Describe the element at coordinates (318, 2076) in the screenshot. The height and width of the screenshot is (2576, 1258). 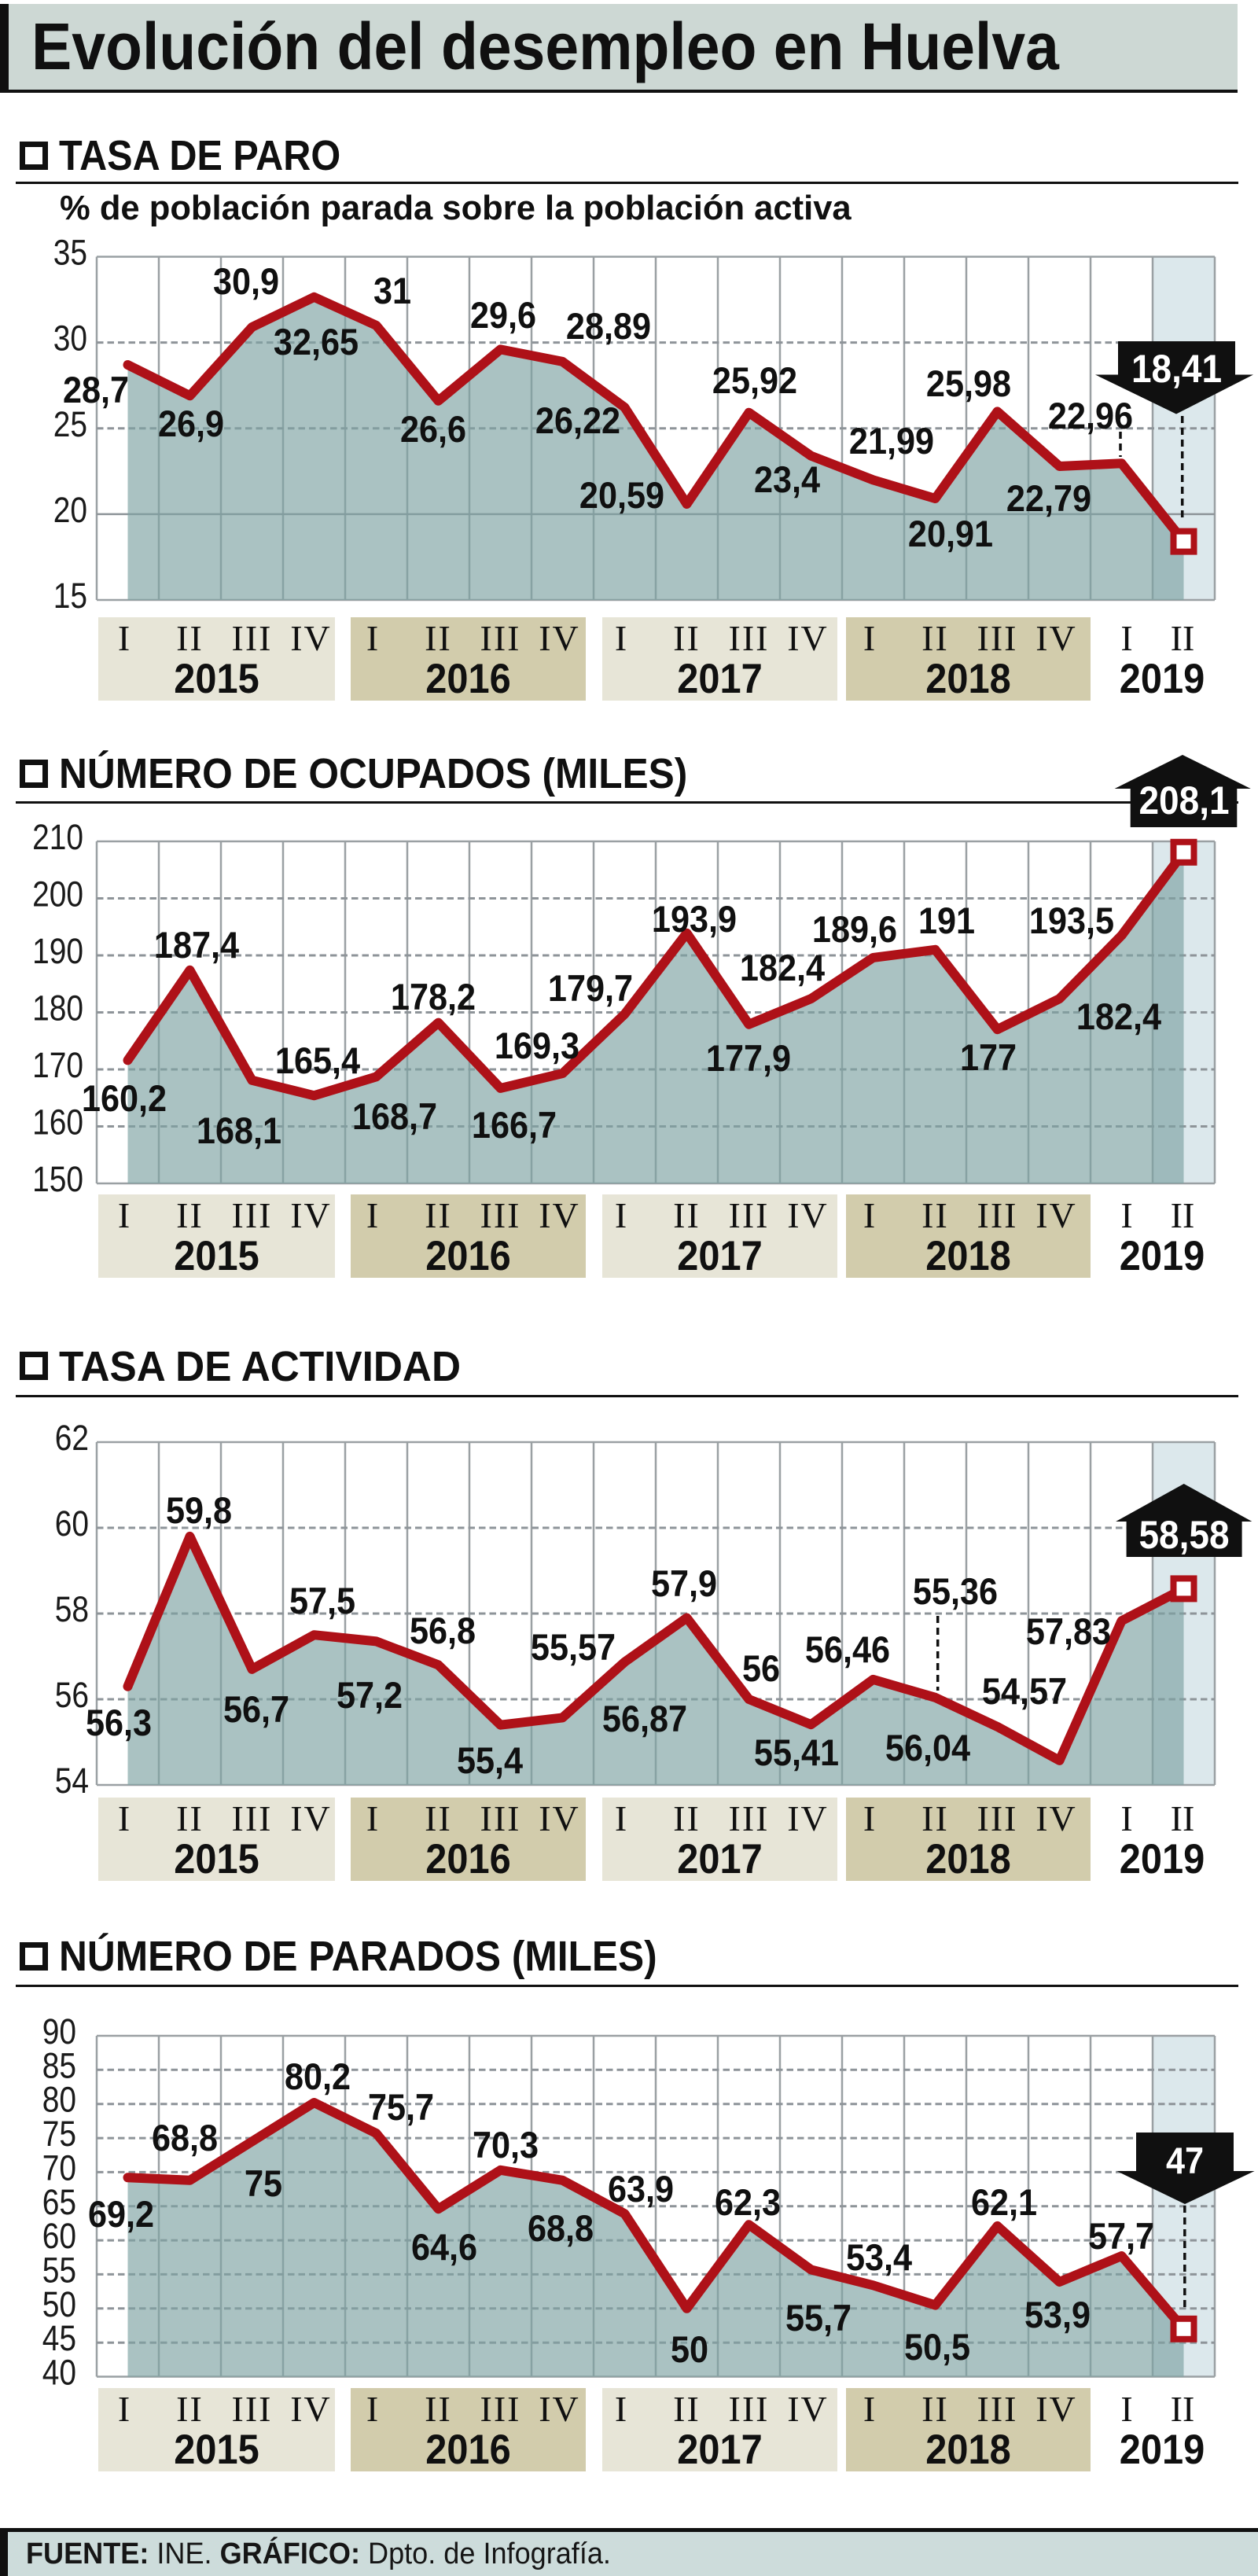
I see `svg-text: 80,2` at that location.